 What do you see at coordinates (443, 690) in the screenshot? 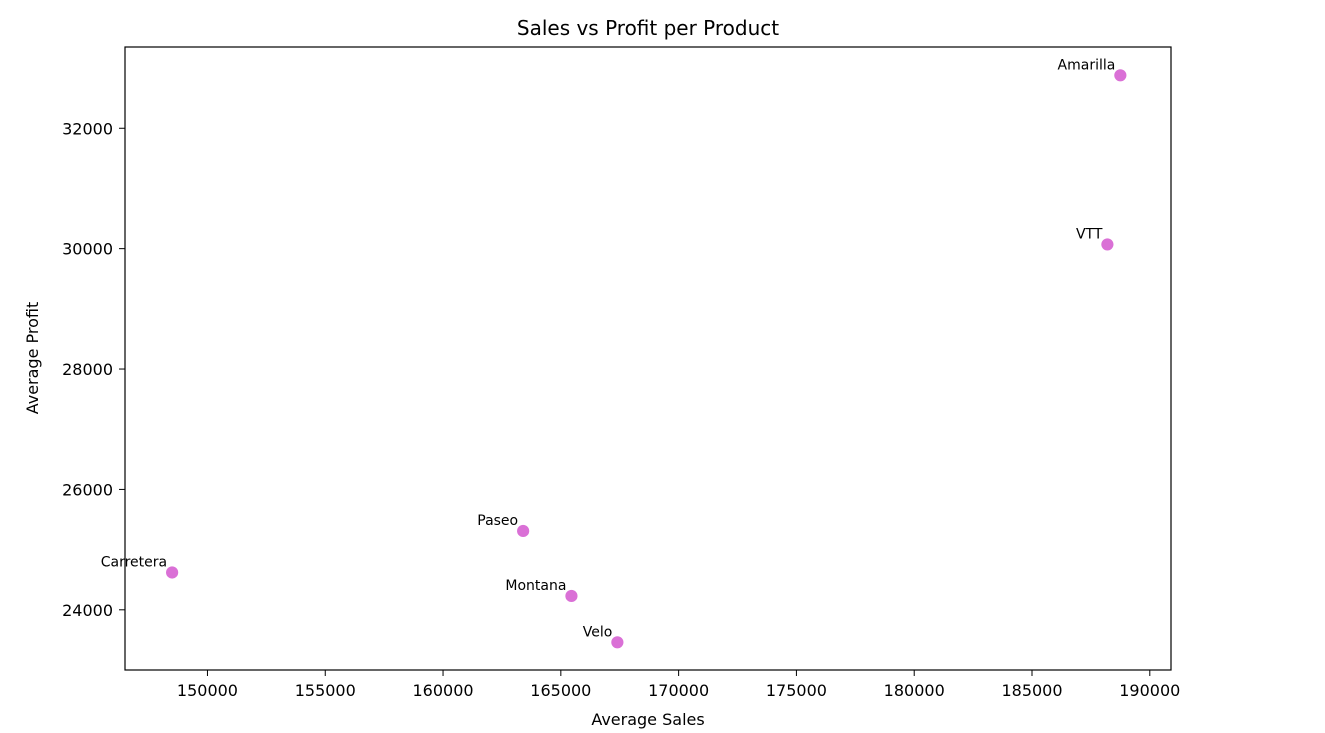
I see `x-tick-label: 160000` at bounding box center [443, 690].